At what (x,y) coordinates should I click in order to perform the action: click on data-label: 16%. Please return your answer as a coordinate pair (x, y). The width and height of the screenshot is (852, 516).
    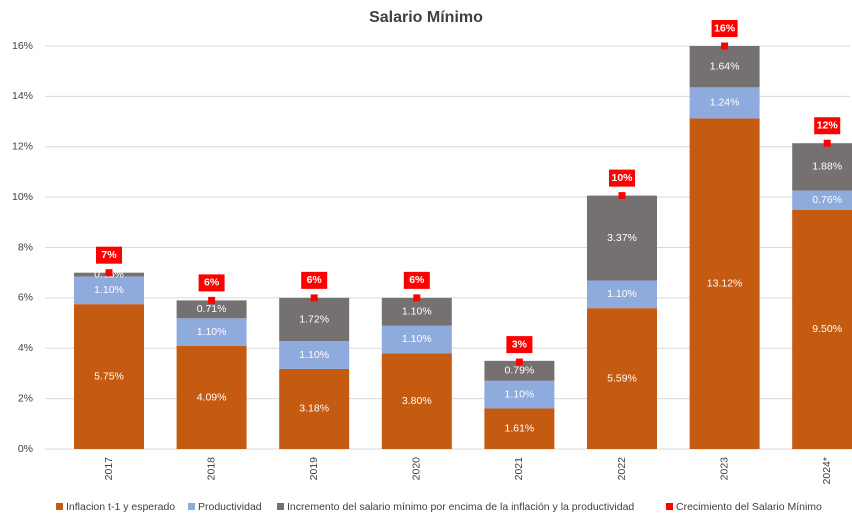
    Looking at the image, I should click on (725, 28).